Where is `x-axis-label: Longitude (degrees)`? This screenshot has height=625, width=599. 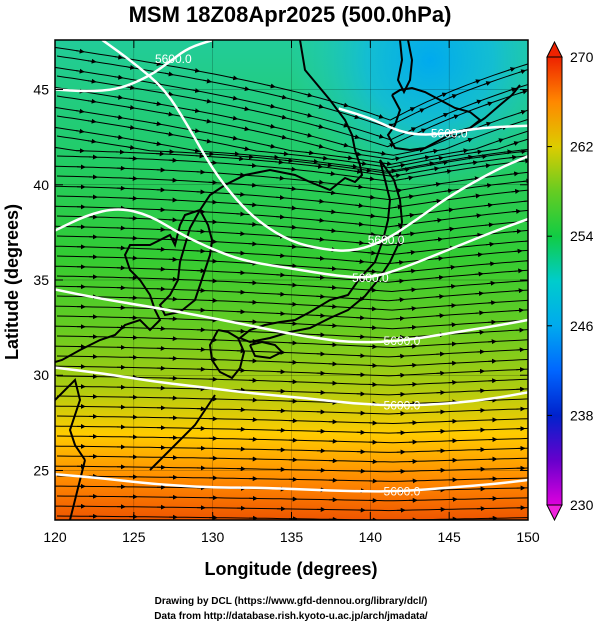 x-axis-label: Longitude (degrees) is located at coordinates (290, 569).